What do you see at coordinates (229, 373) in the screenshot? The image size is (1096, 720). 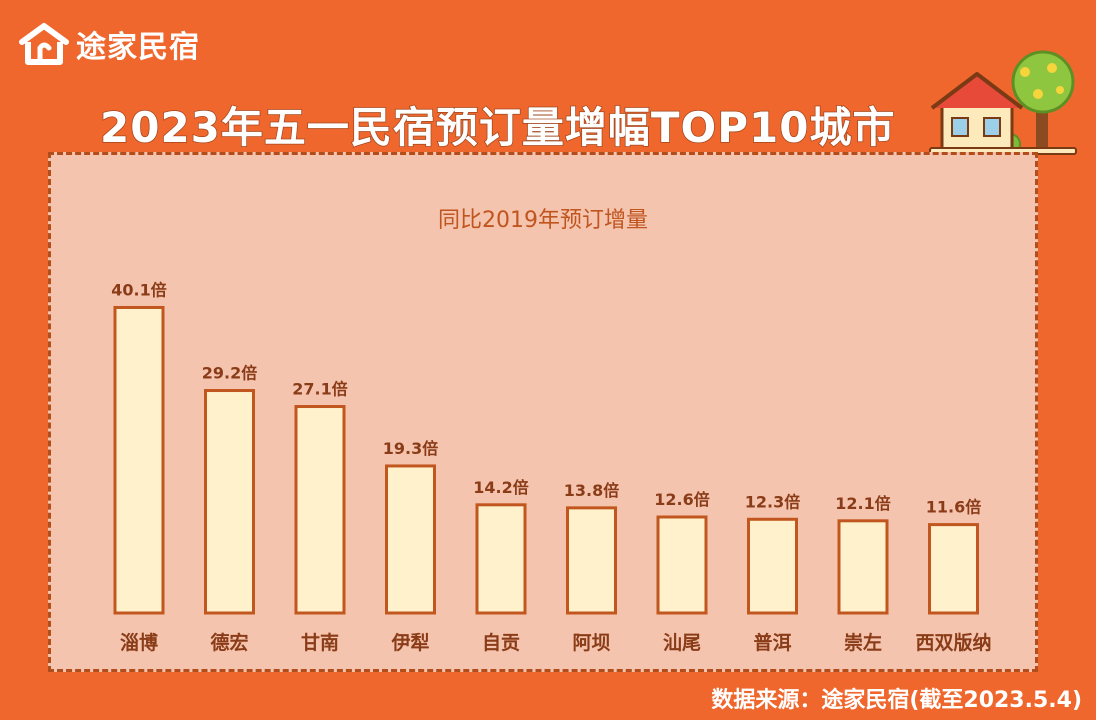 I see `data-label-2: 29.2倍` at bounding box center [229, 373].